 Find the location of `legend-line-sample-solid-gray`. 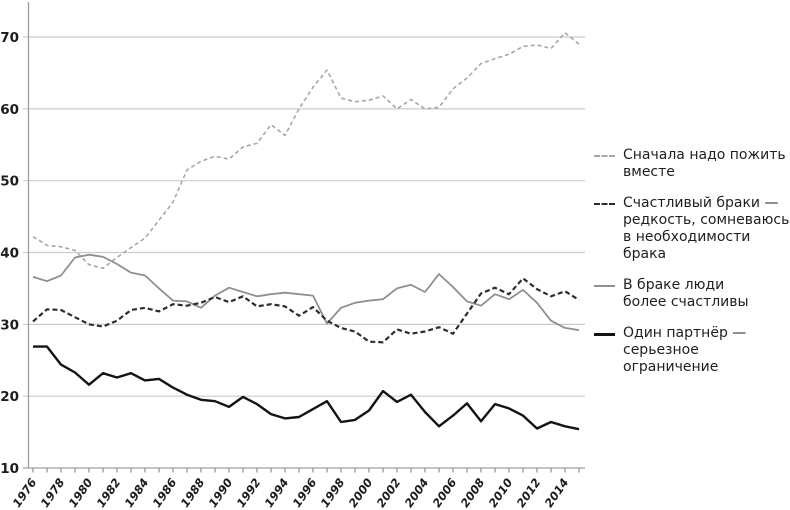

legend-line-sample-solid-gray is located at coordinates (604, 286).